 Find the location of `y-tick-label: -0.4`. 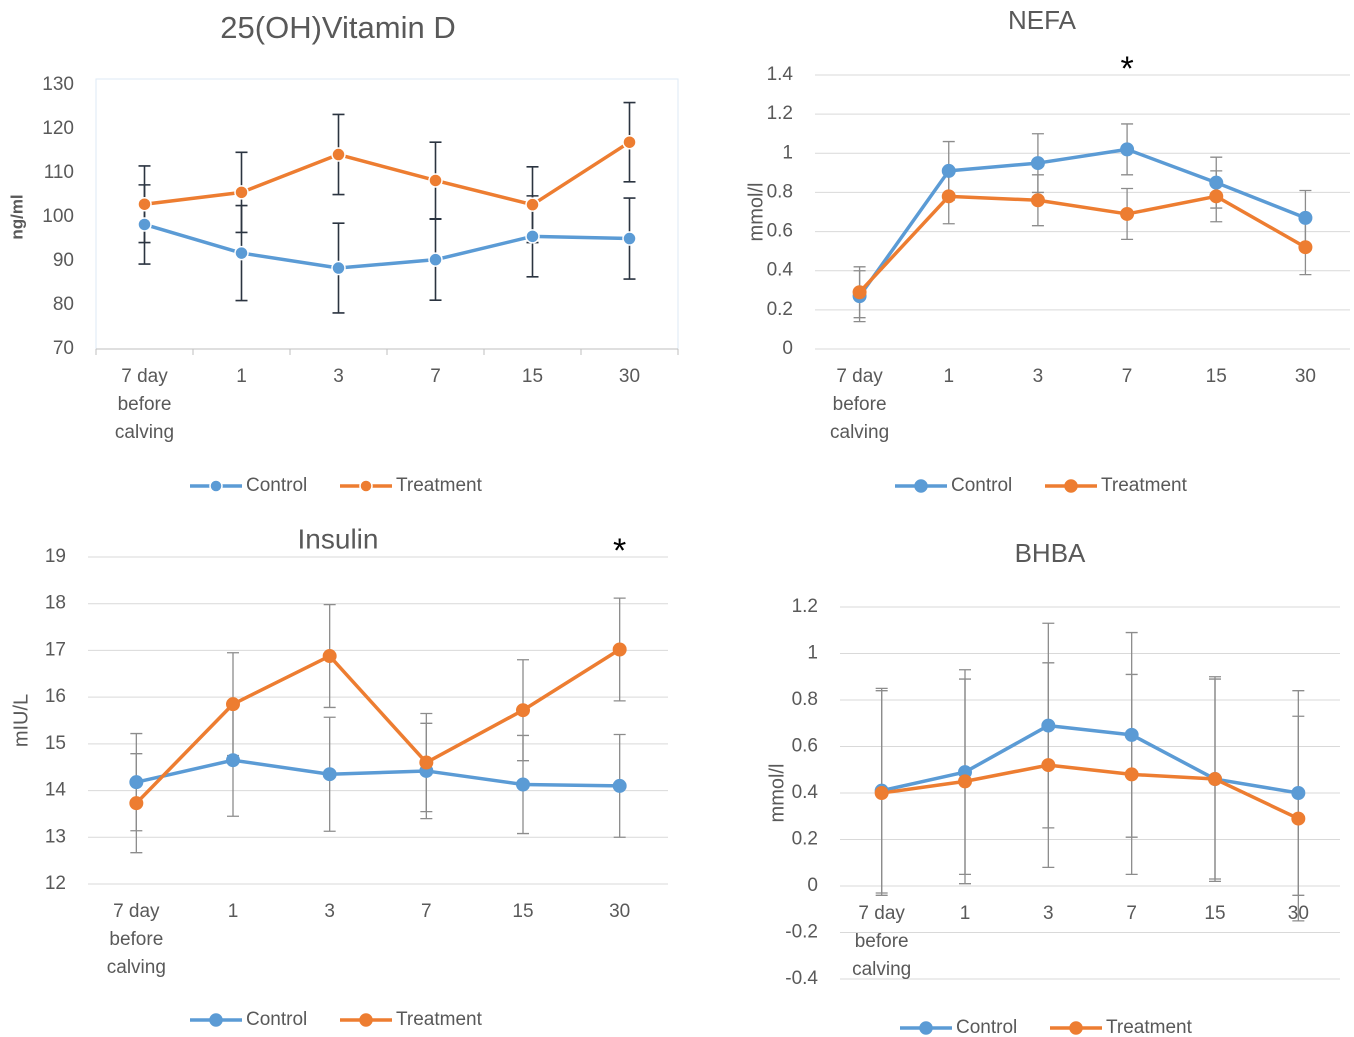

y-tick-label: -0.4 is located at coordinates (801, 978).